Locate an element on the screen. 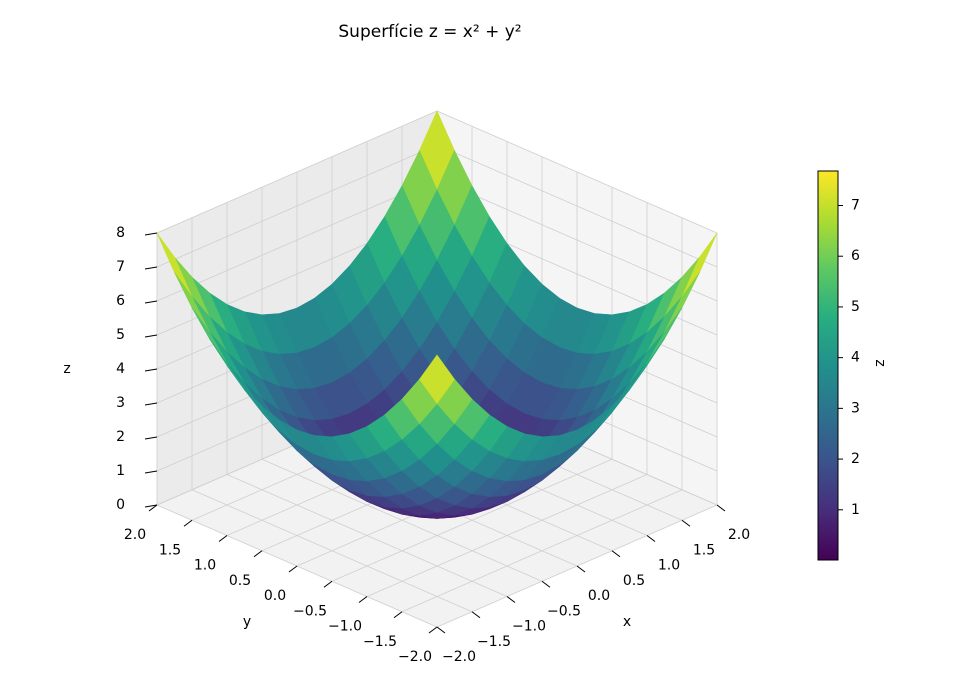  x-tick-label: 0.5 is located at coordinates (634, 581).